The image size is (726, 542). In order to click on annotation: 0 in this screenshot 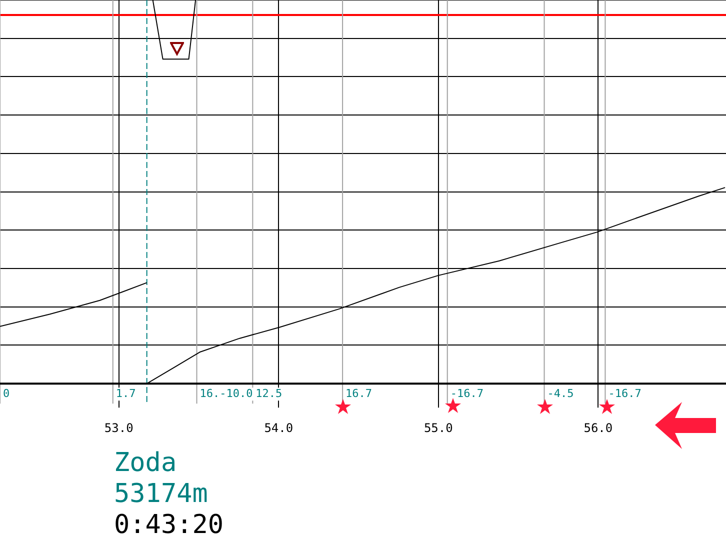, I will do `click(6, 393)`.